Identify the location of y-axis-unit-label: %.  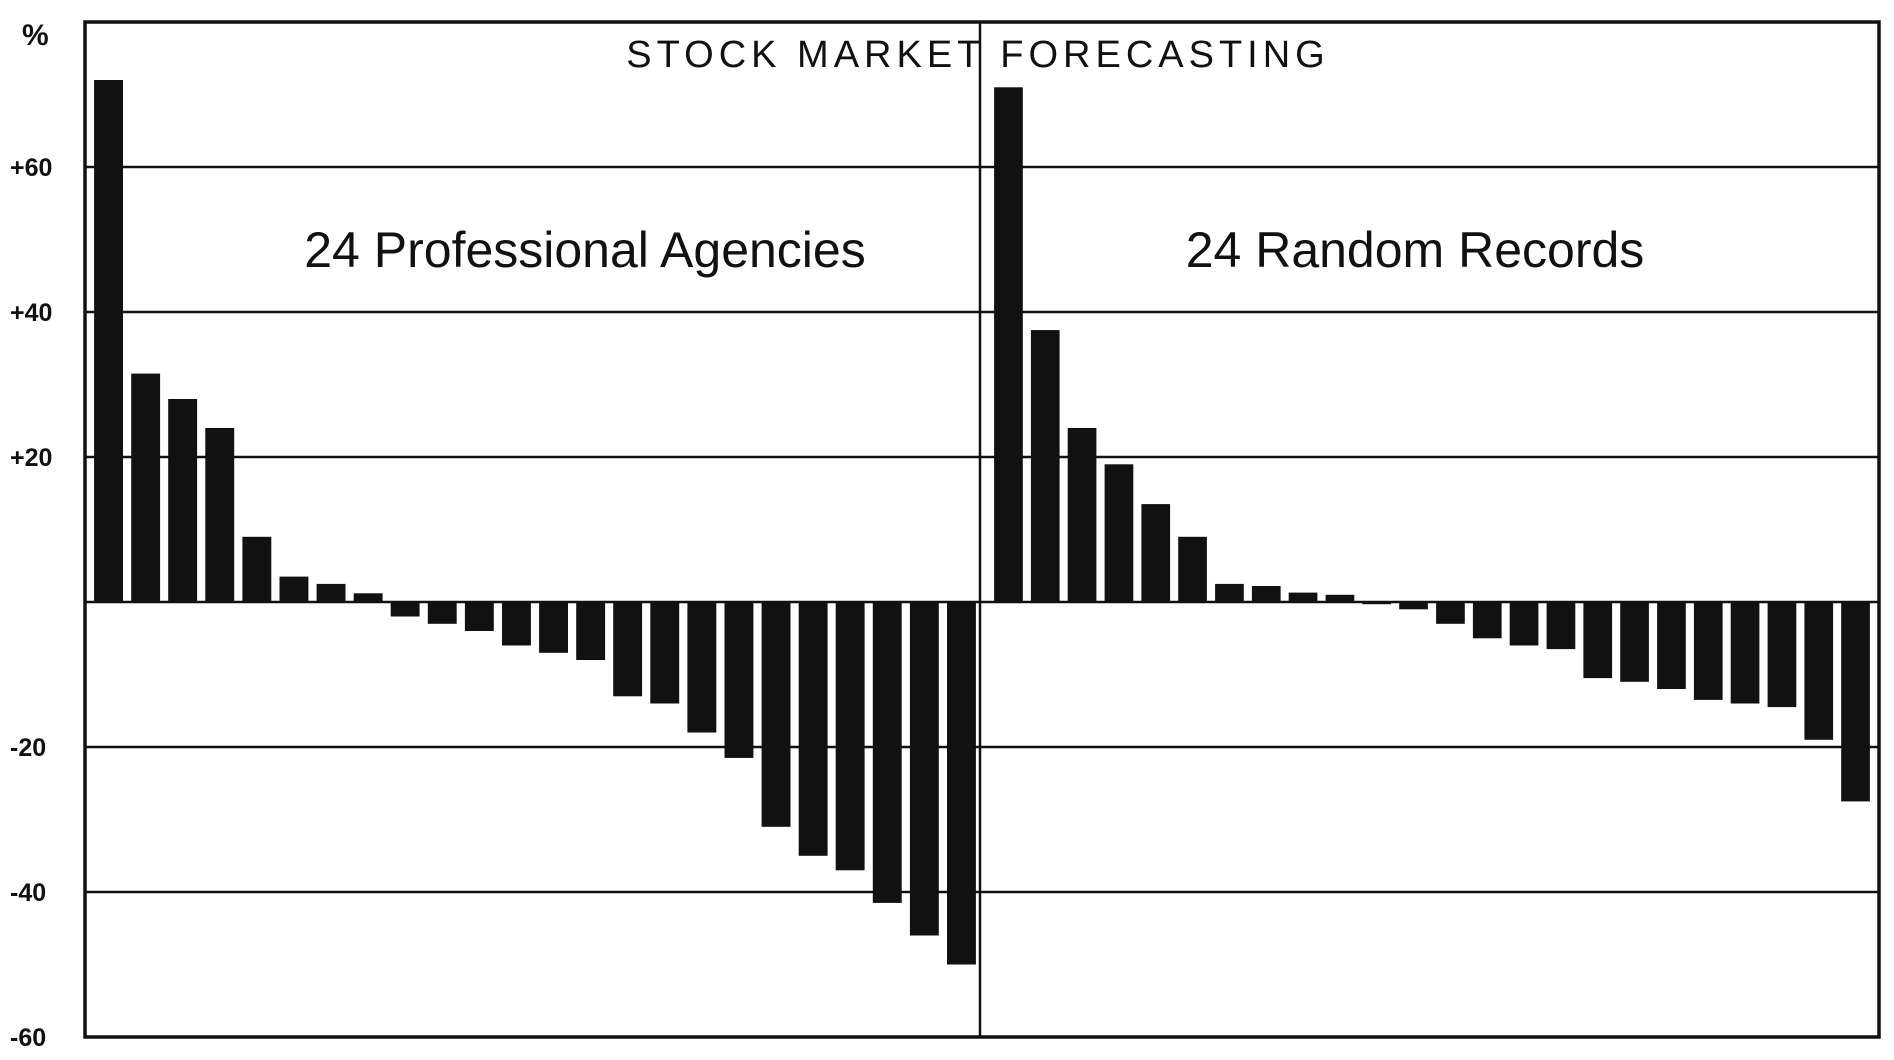
(35, 35).